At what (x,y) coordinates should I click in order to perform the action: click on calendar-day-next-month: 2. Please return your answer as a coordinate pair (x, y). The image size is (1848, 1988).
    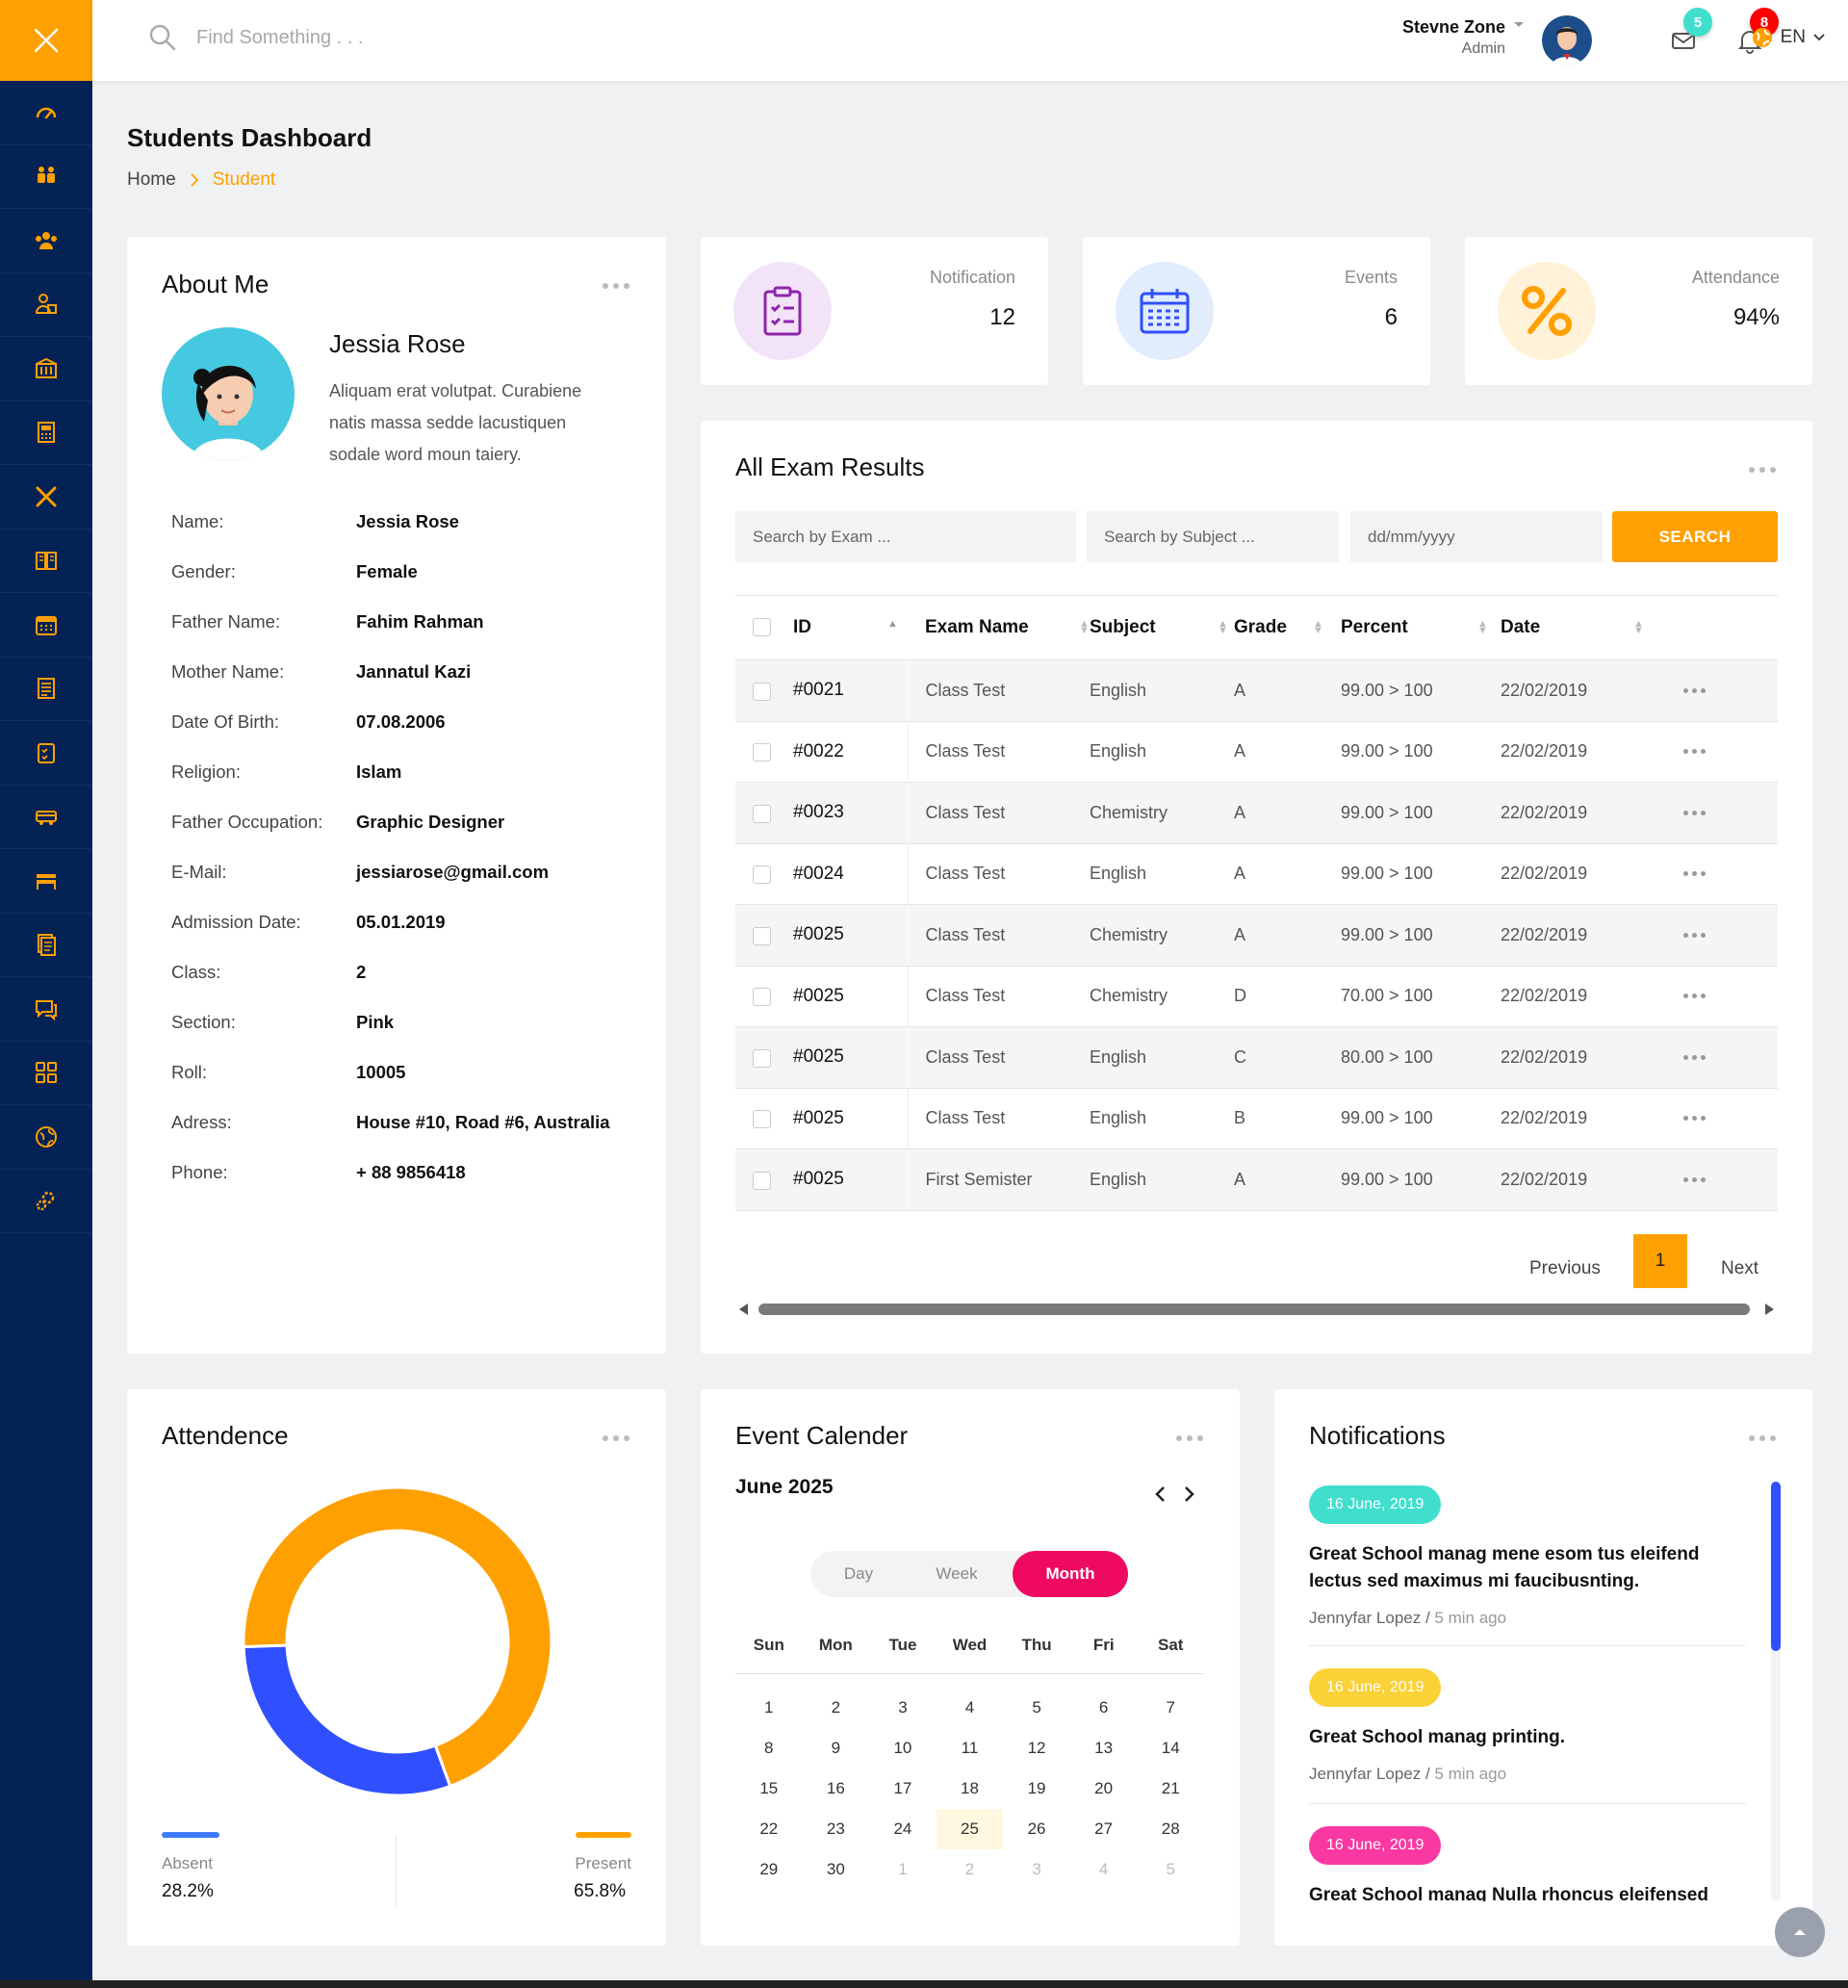
    Looking at the image, I should click on (969, 1869).